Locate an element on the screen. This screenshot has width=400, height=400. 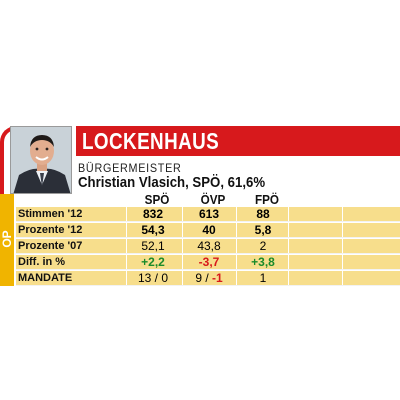
table-row: Diff. in % +2,2 -3,7 +3,8 is located at coordinates (208, 262).